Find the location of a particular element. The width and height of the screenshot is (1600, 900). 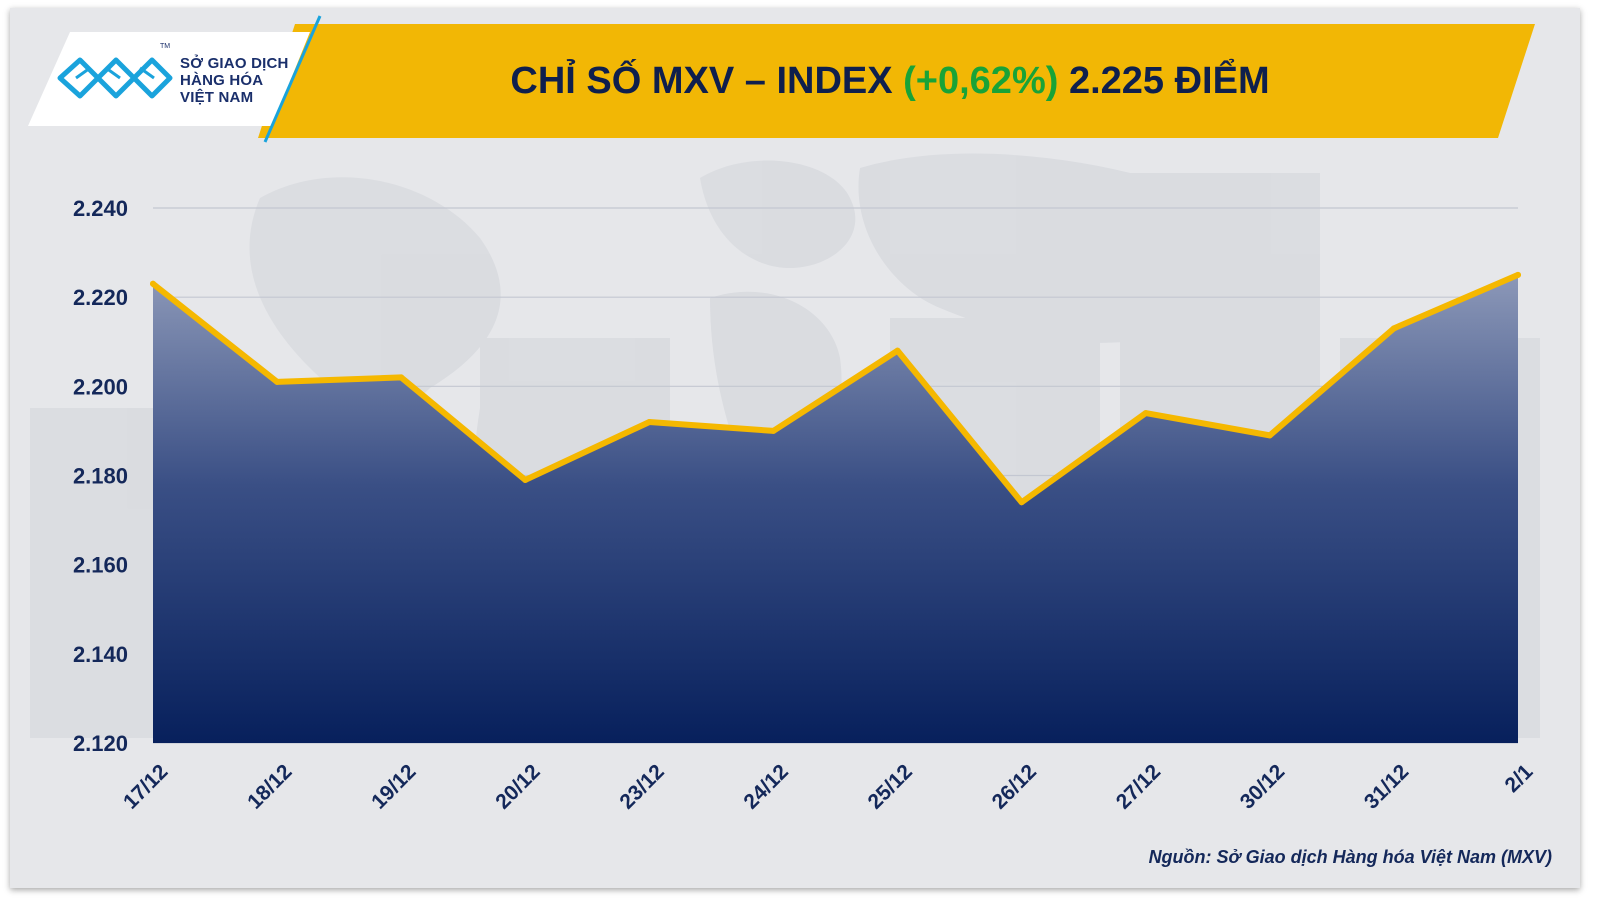

chart-title: CHỈ SỐ MXV – INDEX (+0,62%) 2.225 ĐIỂM is located at coordinates (890, 81).